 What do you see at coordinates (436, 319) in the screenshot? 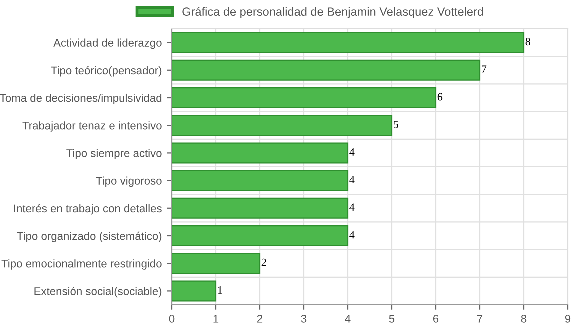
I see `x-tick-label: 6` at bounding box center [436, 319].